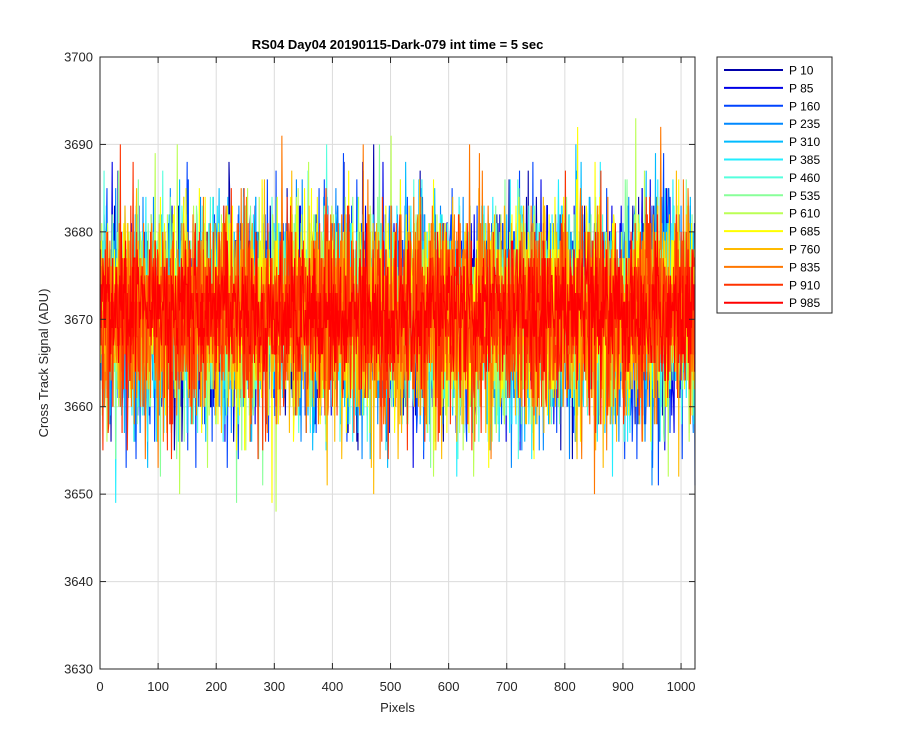 The height and width of the screenshot is (755, 900). What do you see at coordinates (78, 669) in the screenshot?
I see `y-tick-label: 3630` at bounding box center [78, 669].